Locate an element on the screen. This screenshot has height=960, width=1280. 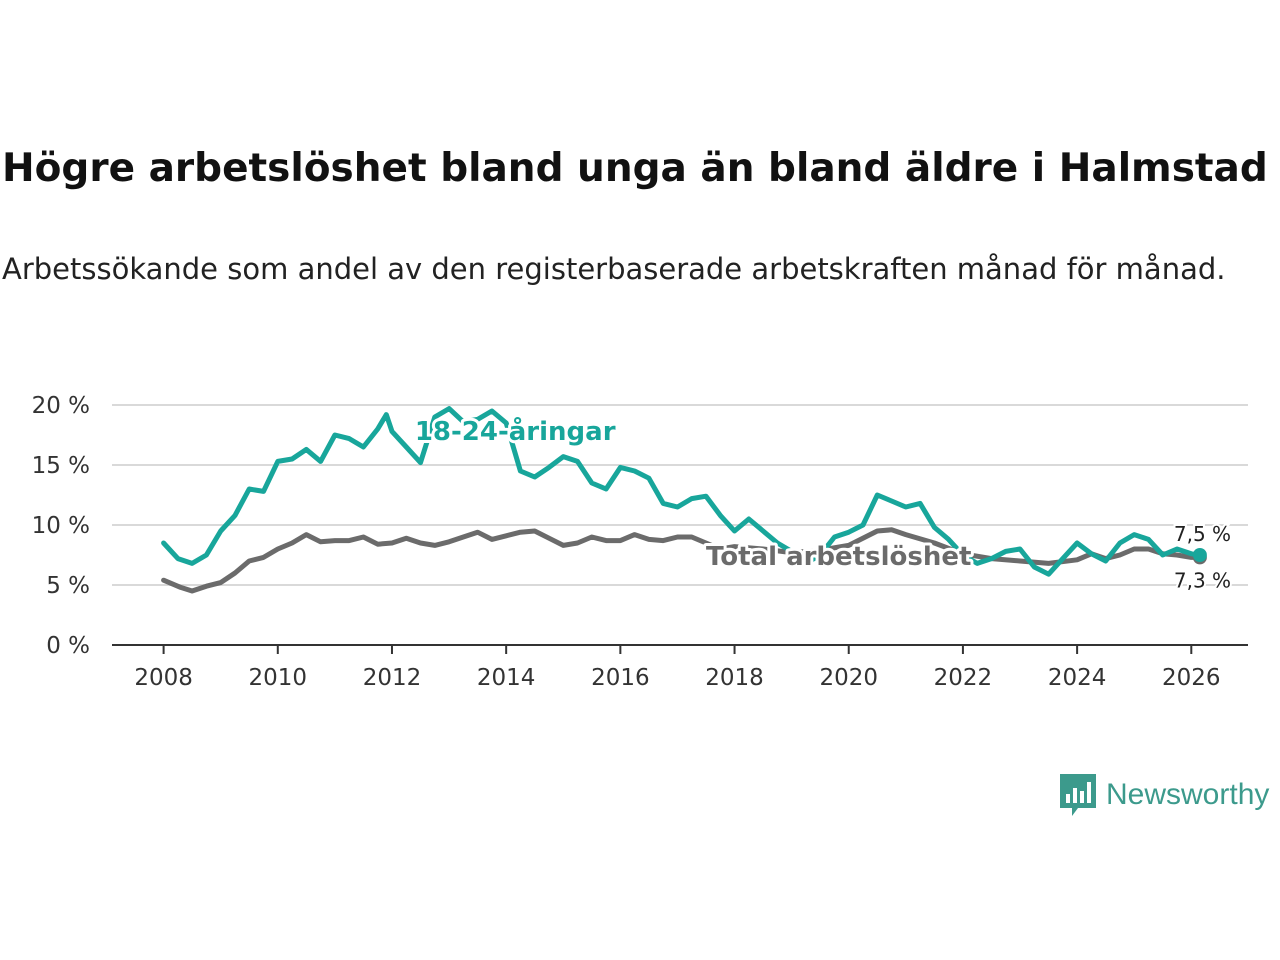
end-label-total: 7,3 % is located at coordinates (1202, 580).